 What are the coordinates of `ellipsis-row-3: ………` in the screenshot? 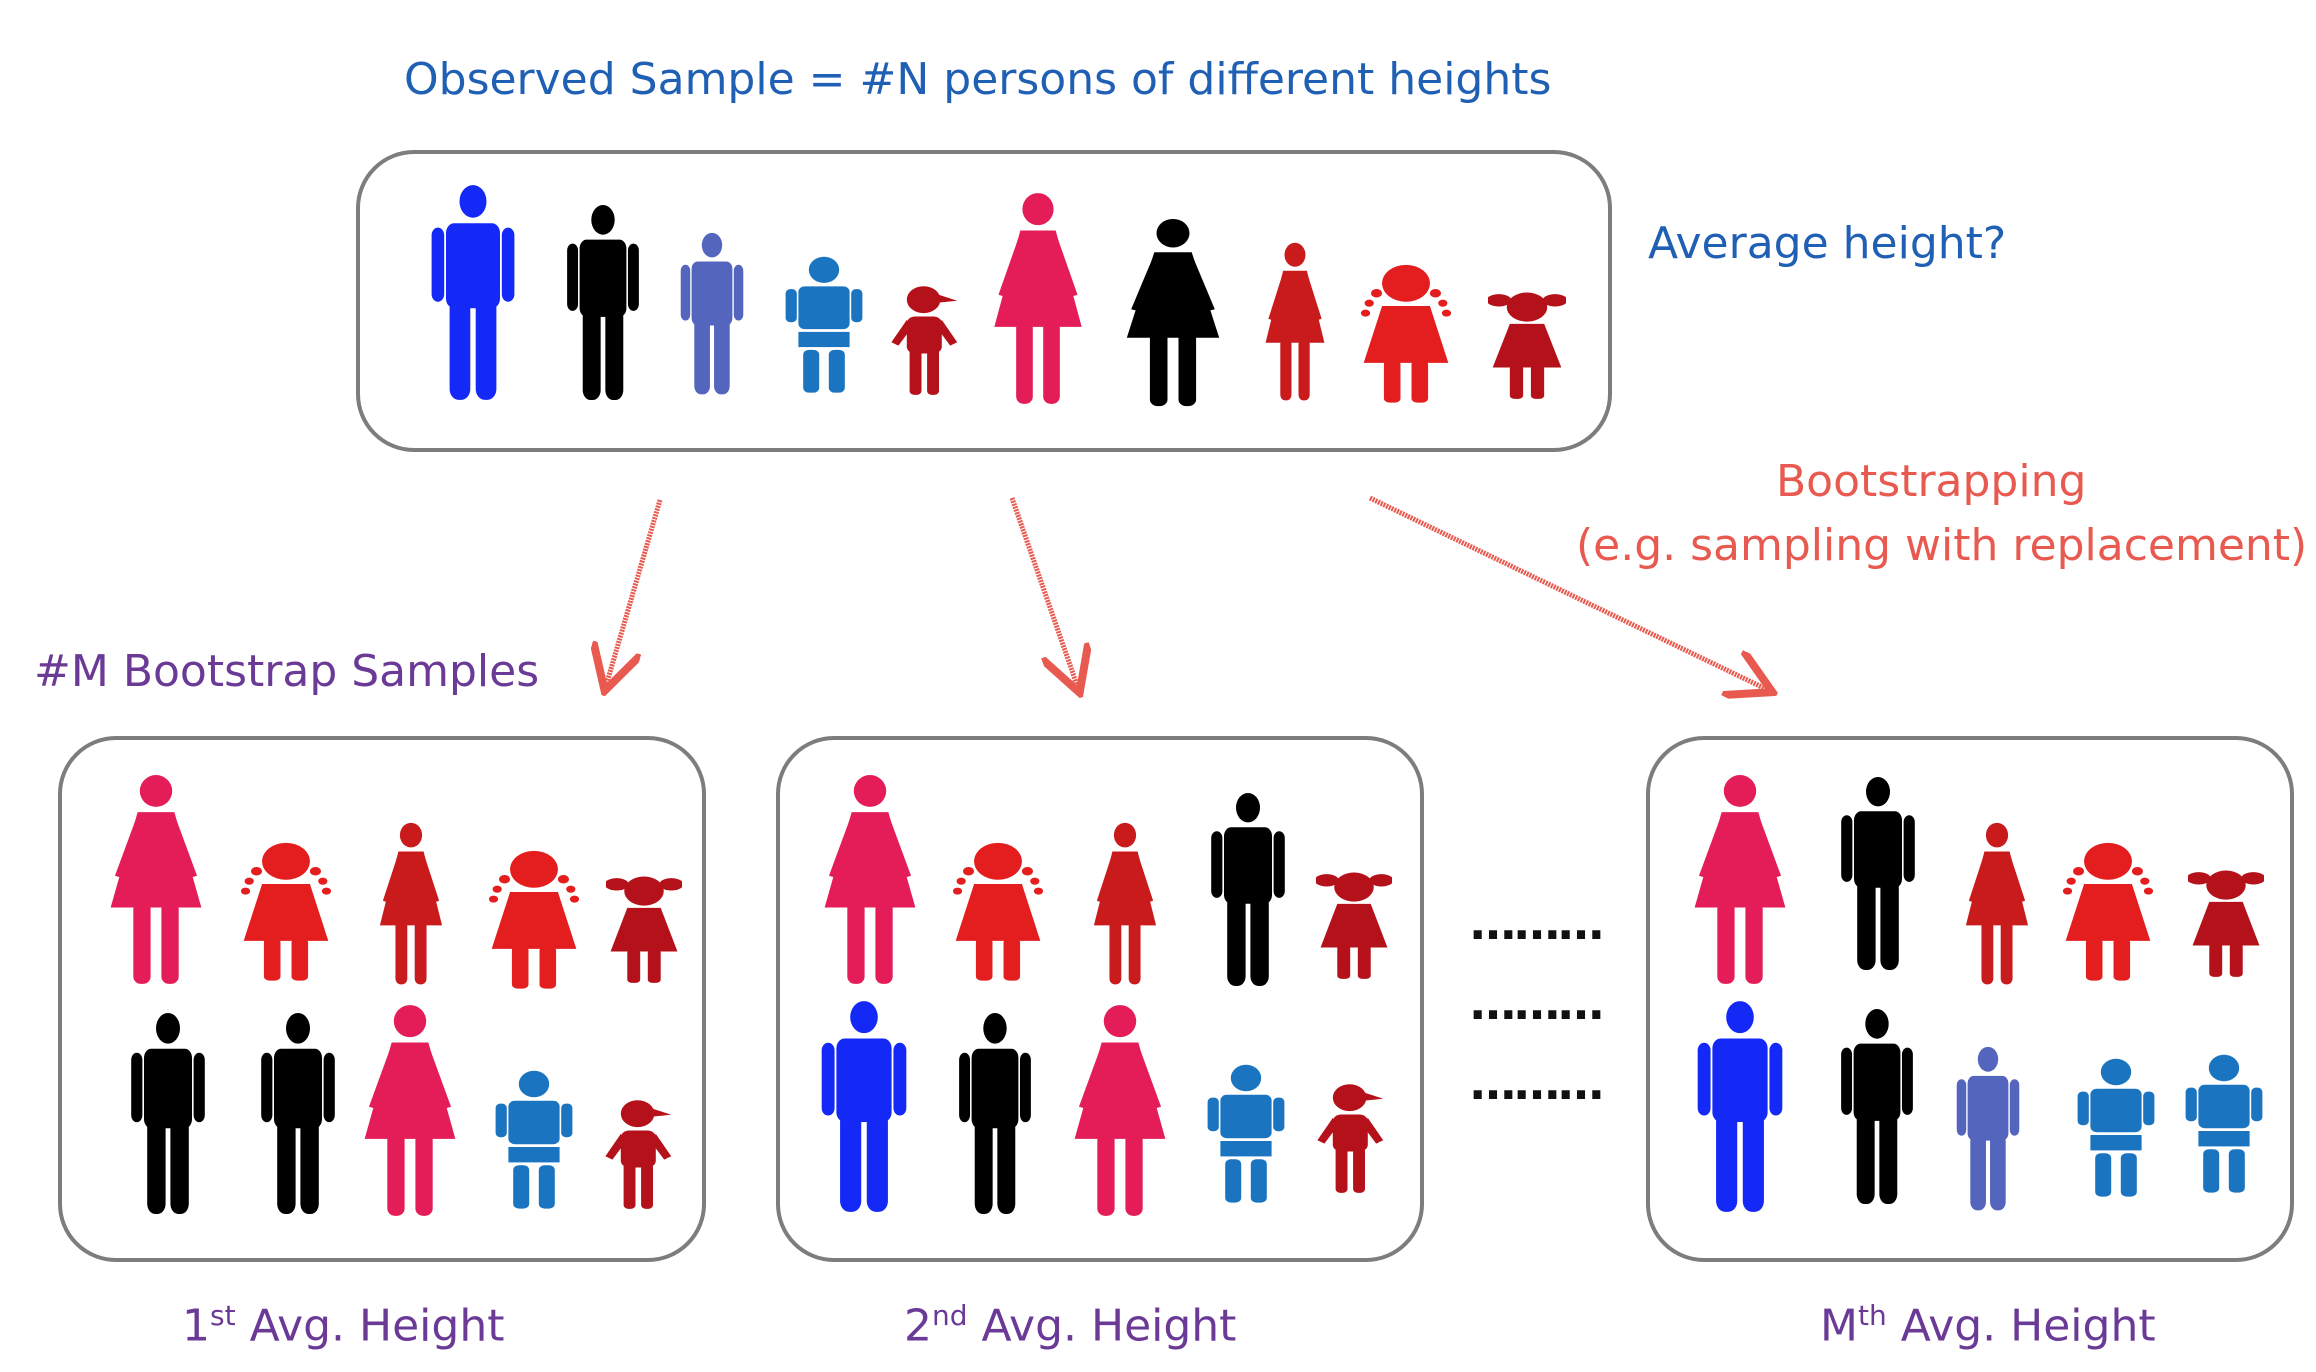 It's located at (1537, 1083).